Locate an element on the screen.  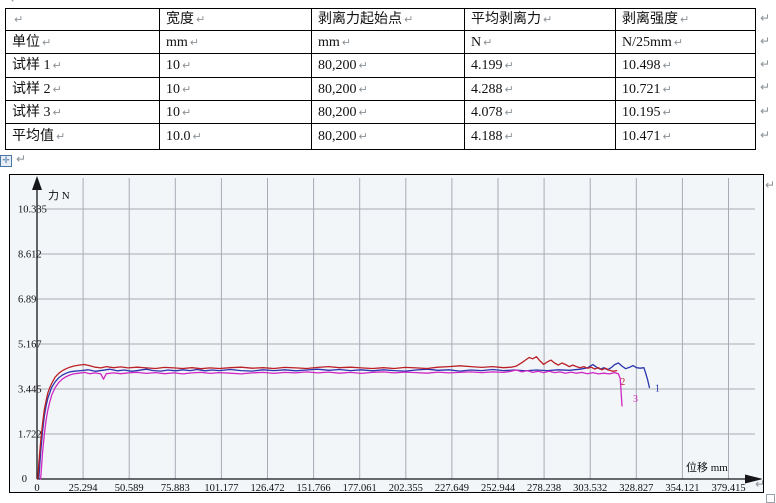
cell-text: 4.078 is located at coordinates (487, 112).